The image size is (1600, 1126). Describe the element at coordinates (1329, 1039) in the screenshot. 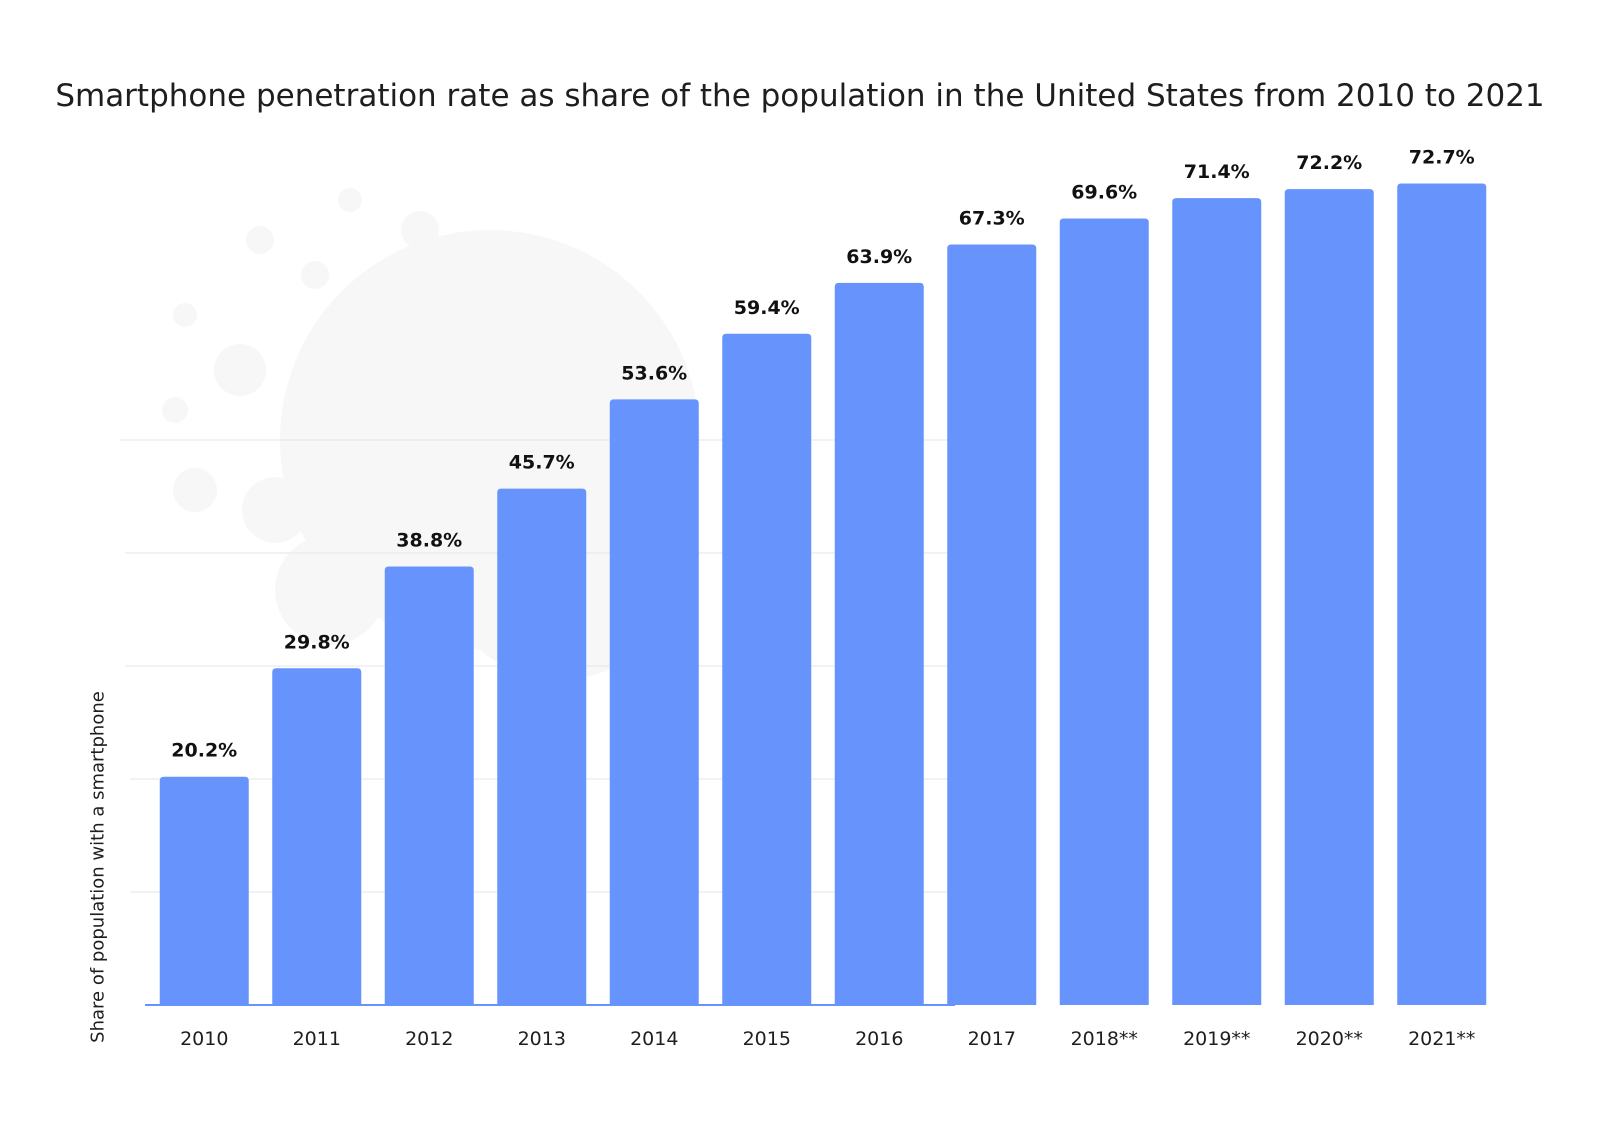

I see `x-tick-label: 2020**` at that location.